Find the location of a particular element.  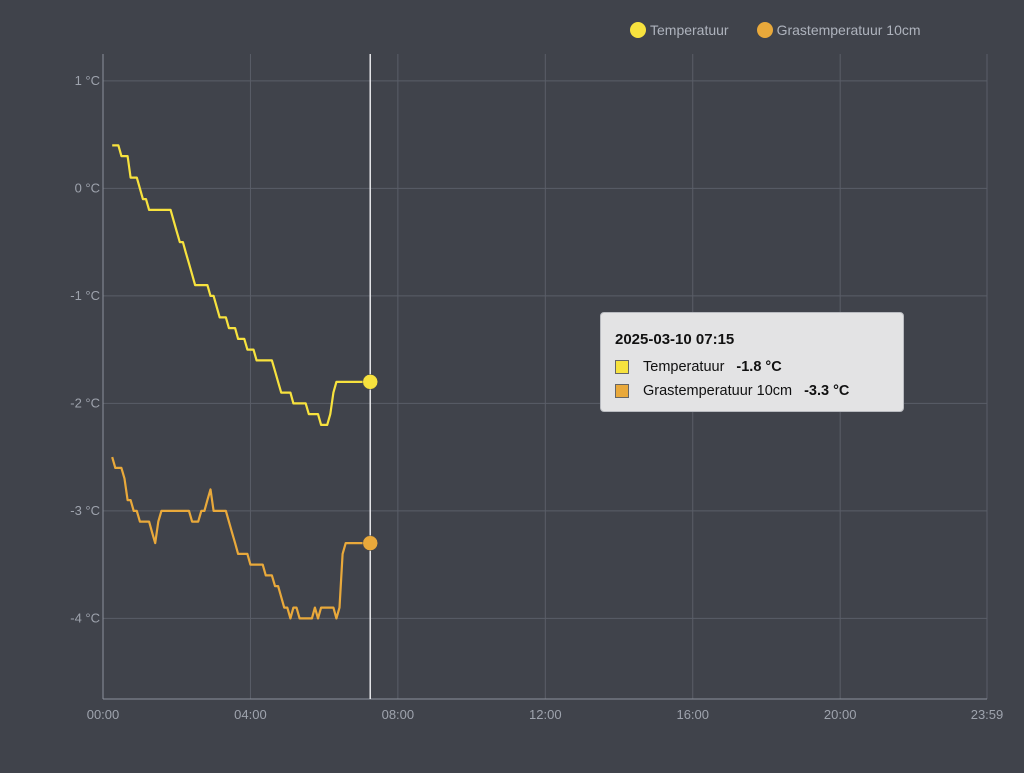

x-tick-label: 23:59 is located at coordinates (987, 714).